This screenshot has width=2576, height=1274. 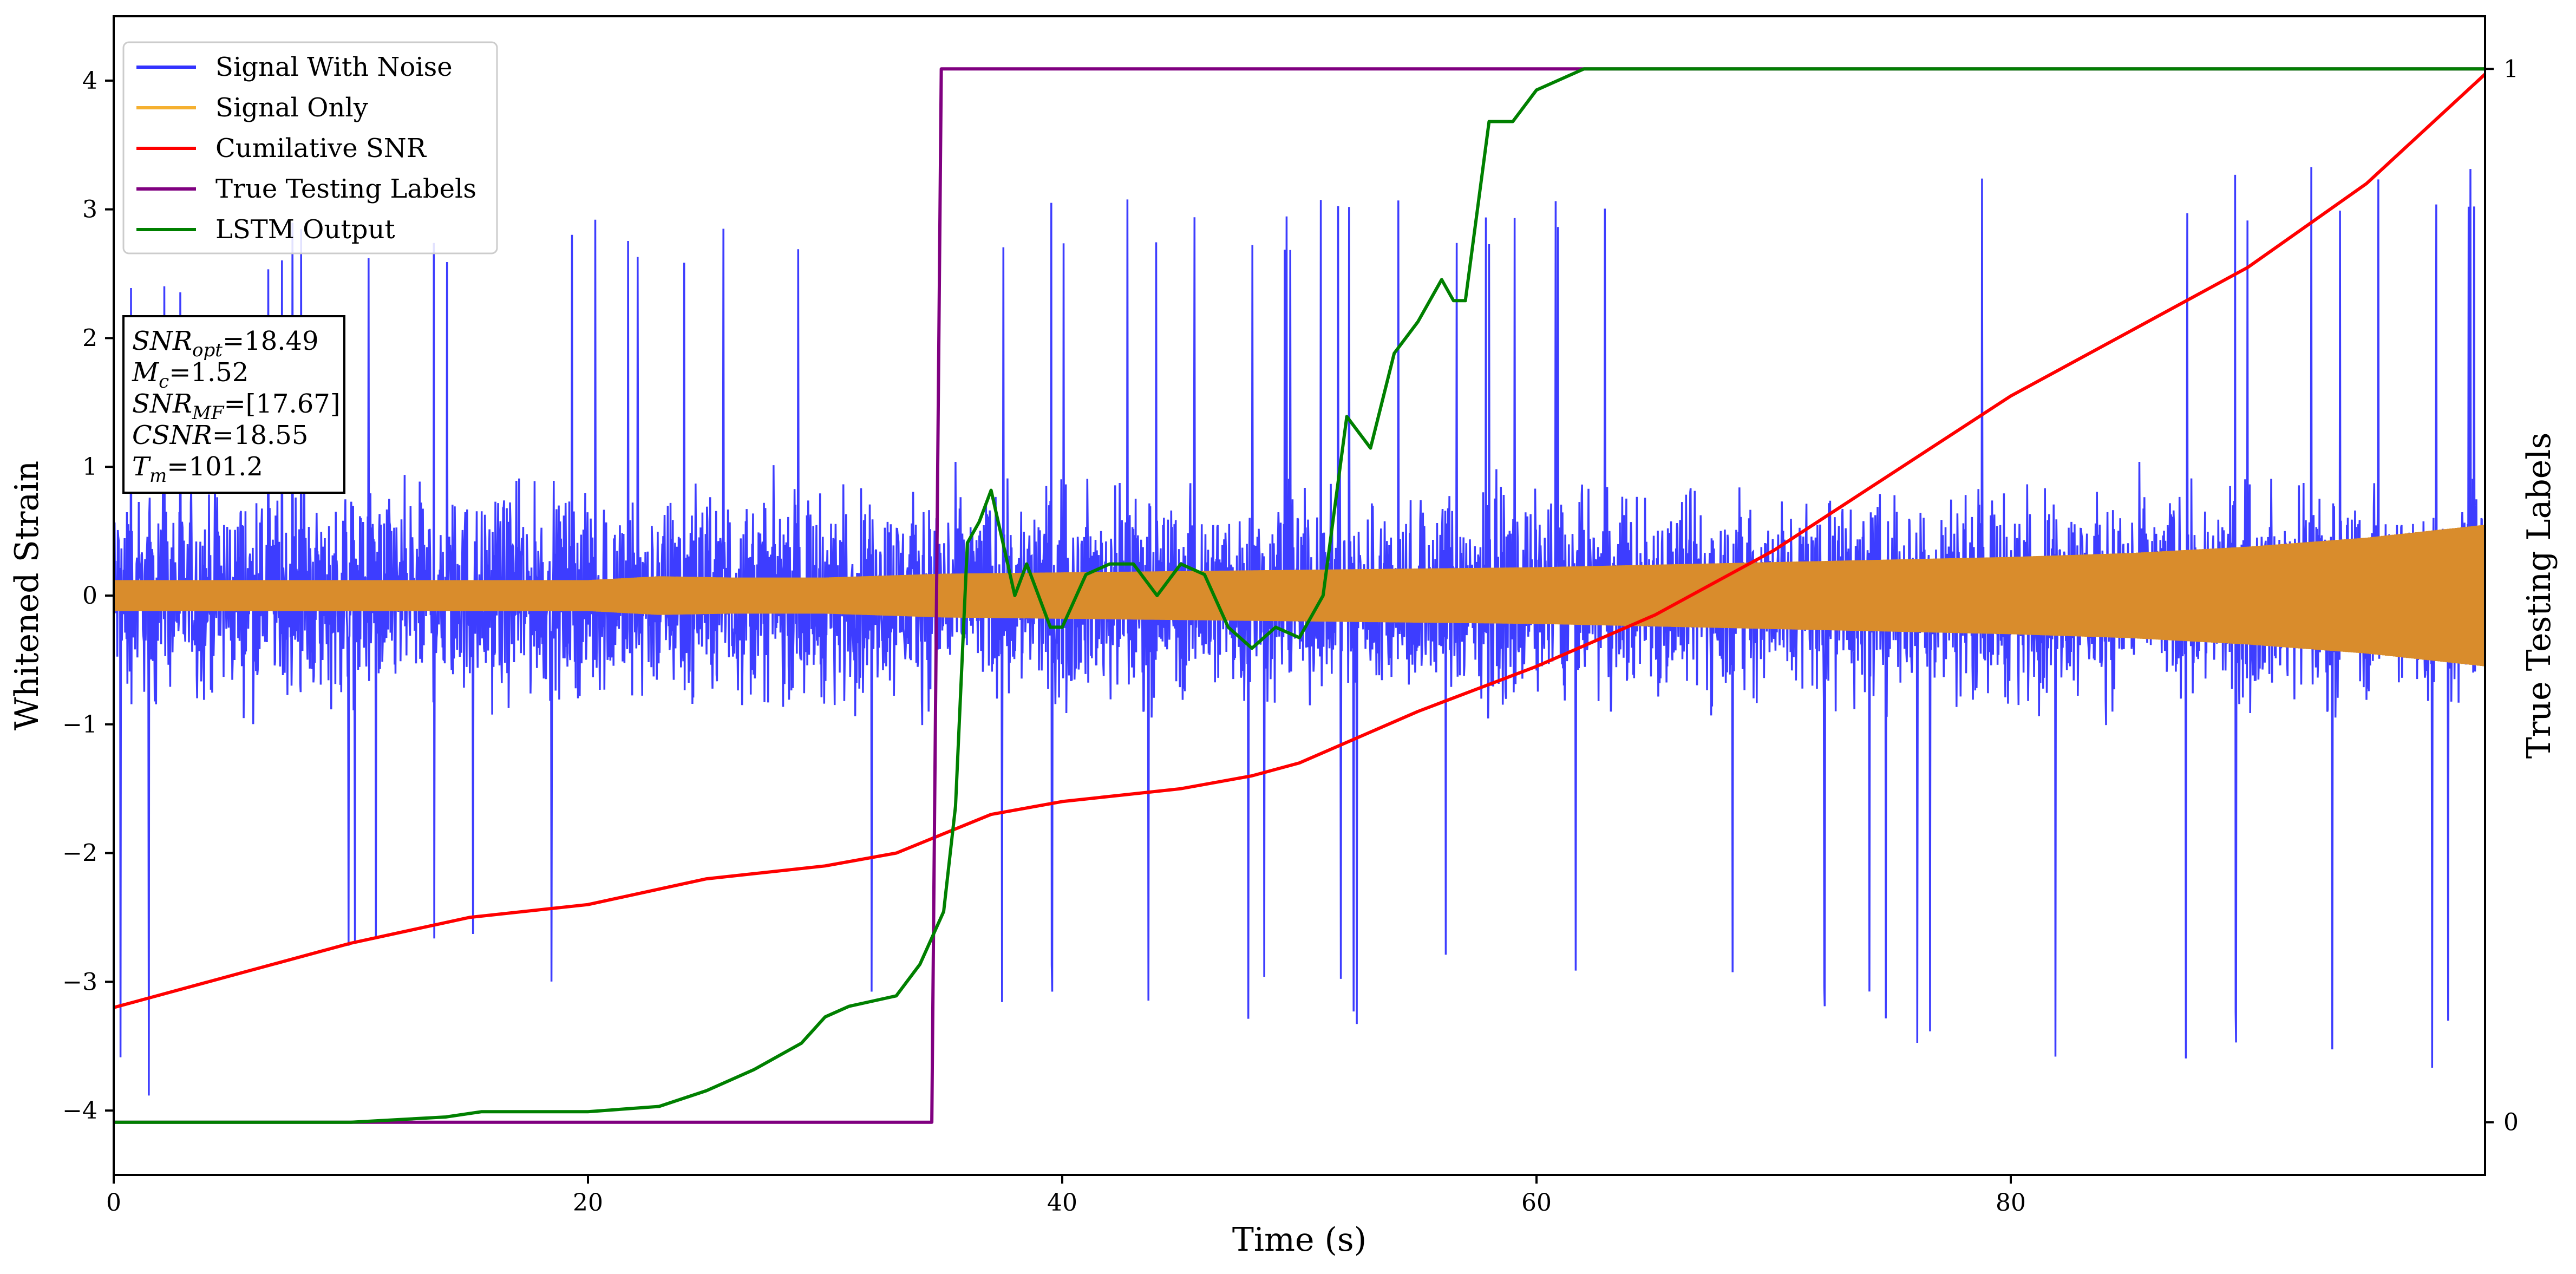 What do you see at coordinates (291, 108) in the screenshot?
I see `legend-label-signal-only: Signal Only` at bounding box center [291, 108].